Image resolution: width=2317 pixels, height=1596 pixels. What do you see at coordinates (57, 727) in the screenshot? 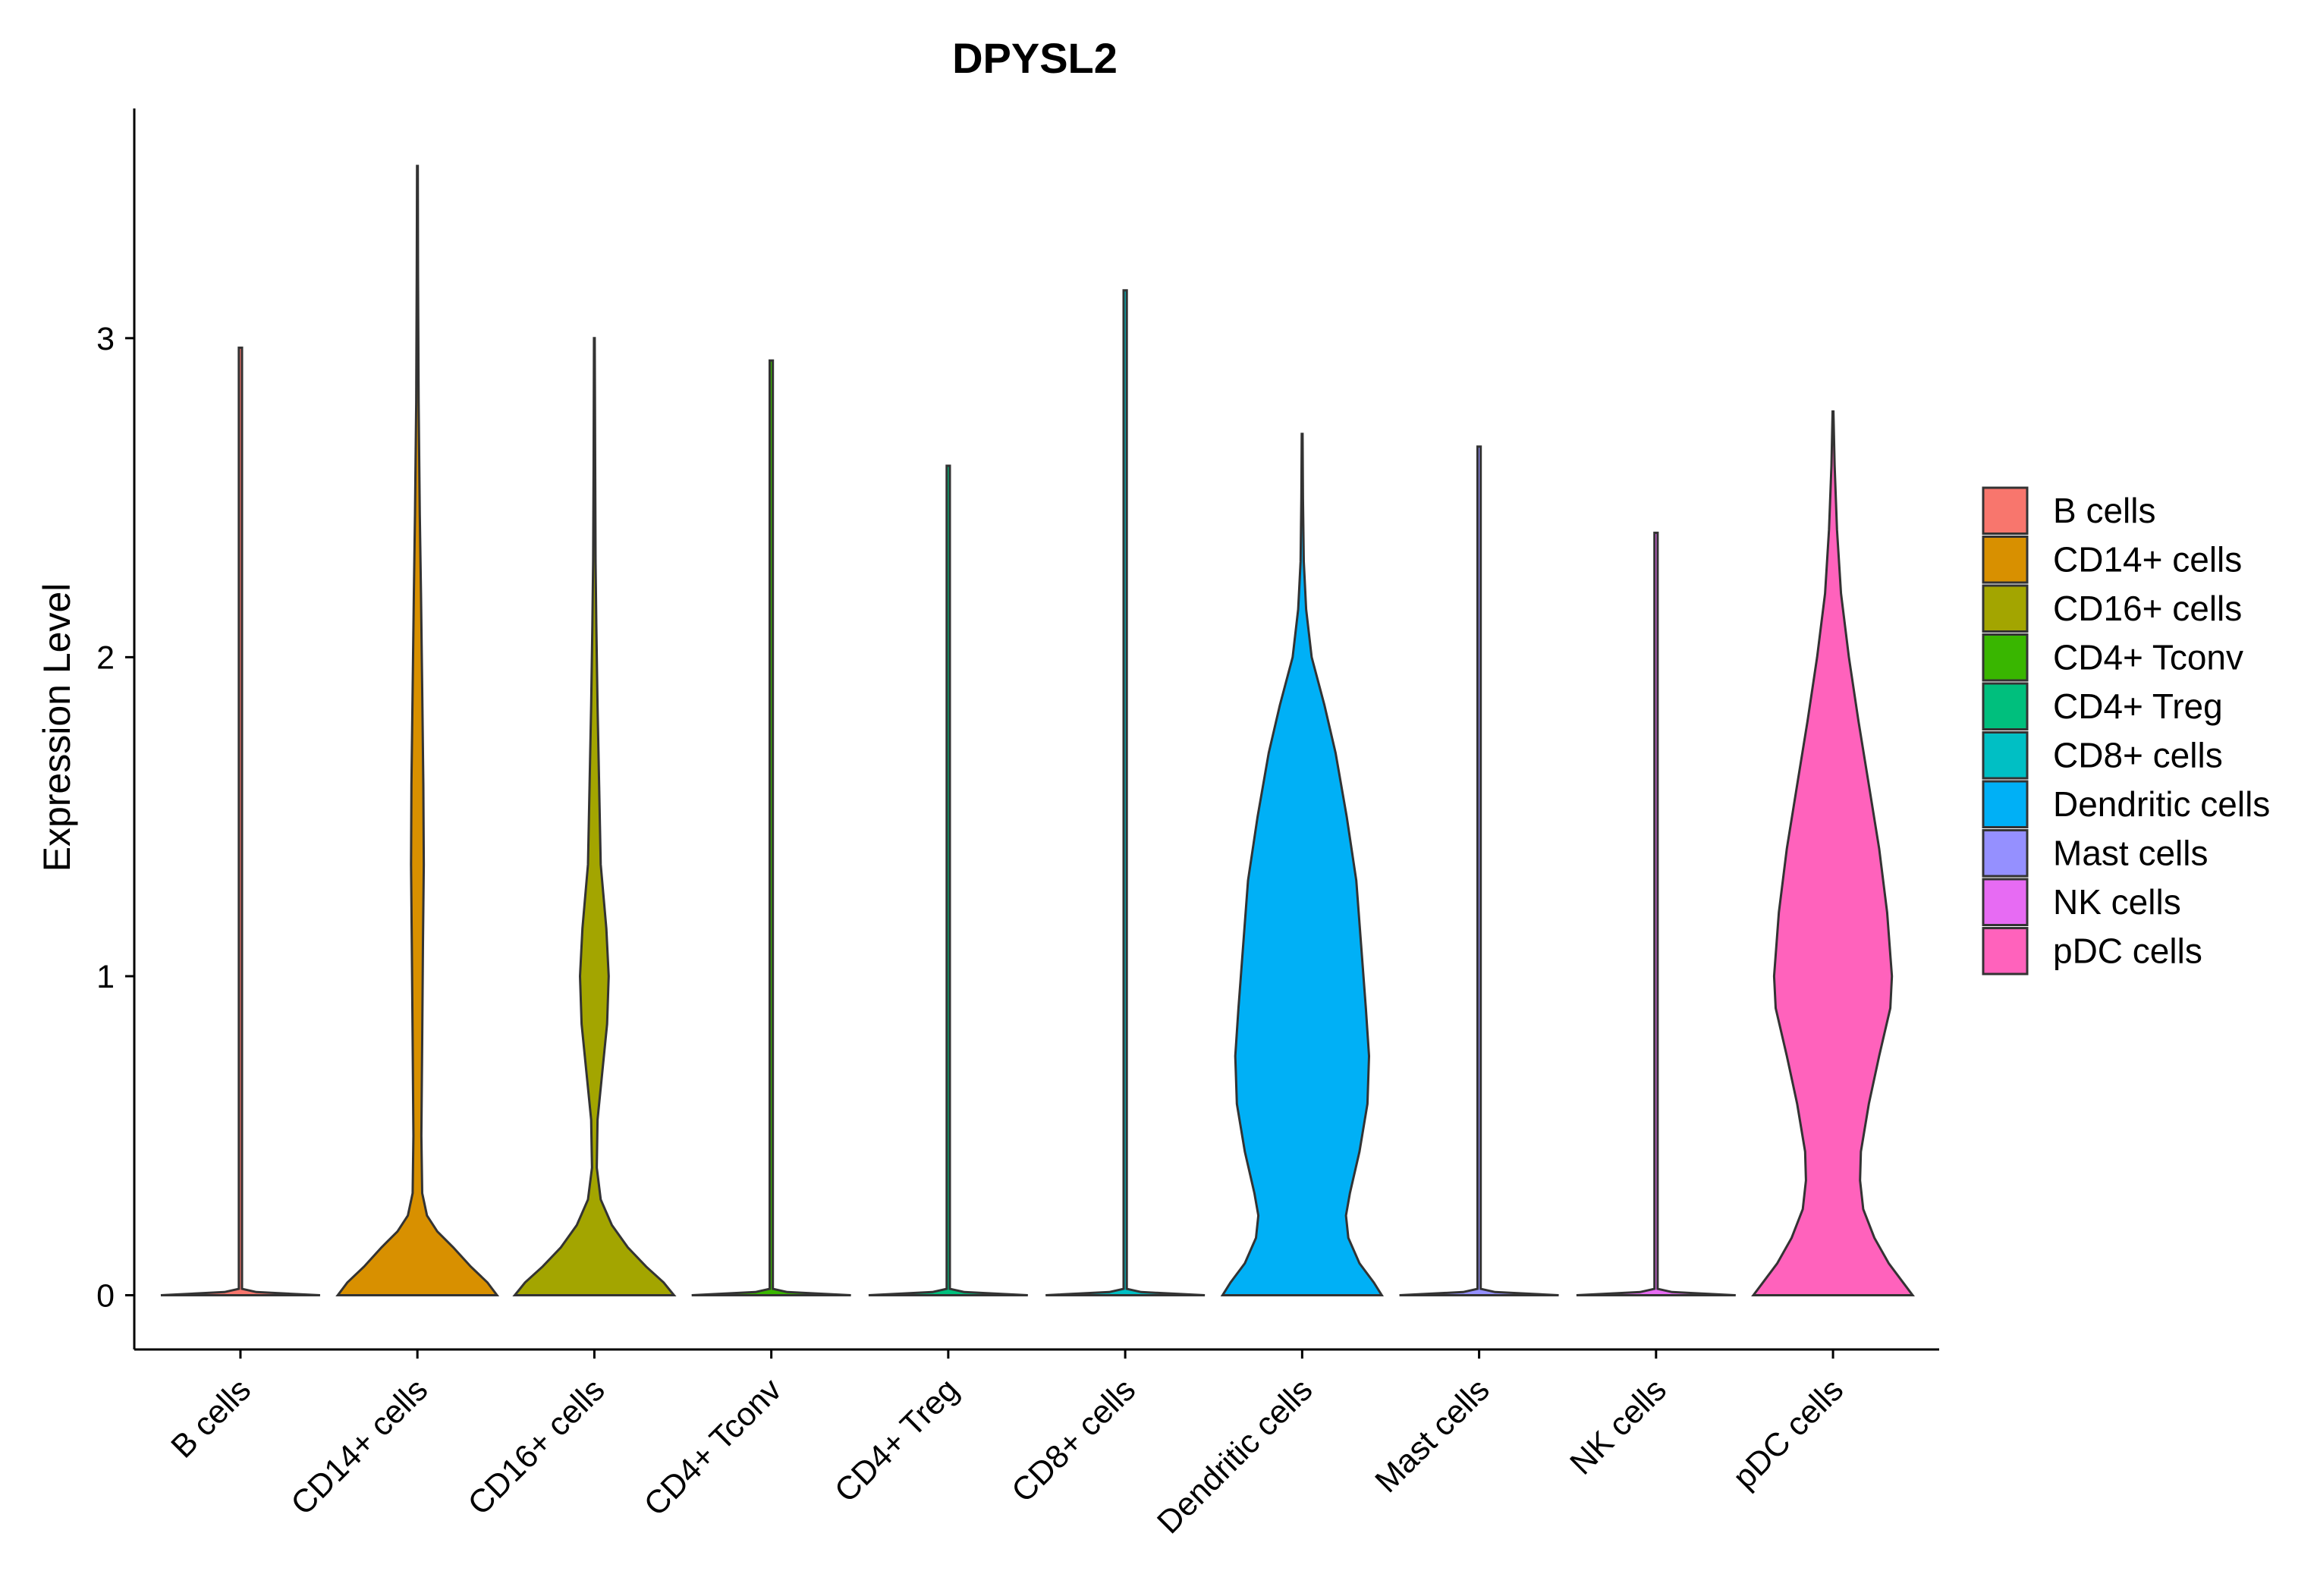
I see `y-axis-label: Expression Level` at bounding box center [57, 727].